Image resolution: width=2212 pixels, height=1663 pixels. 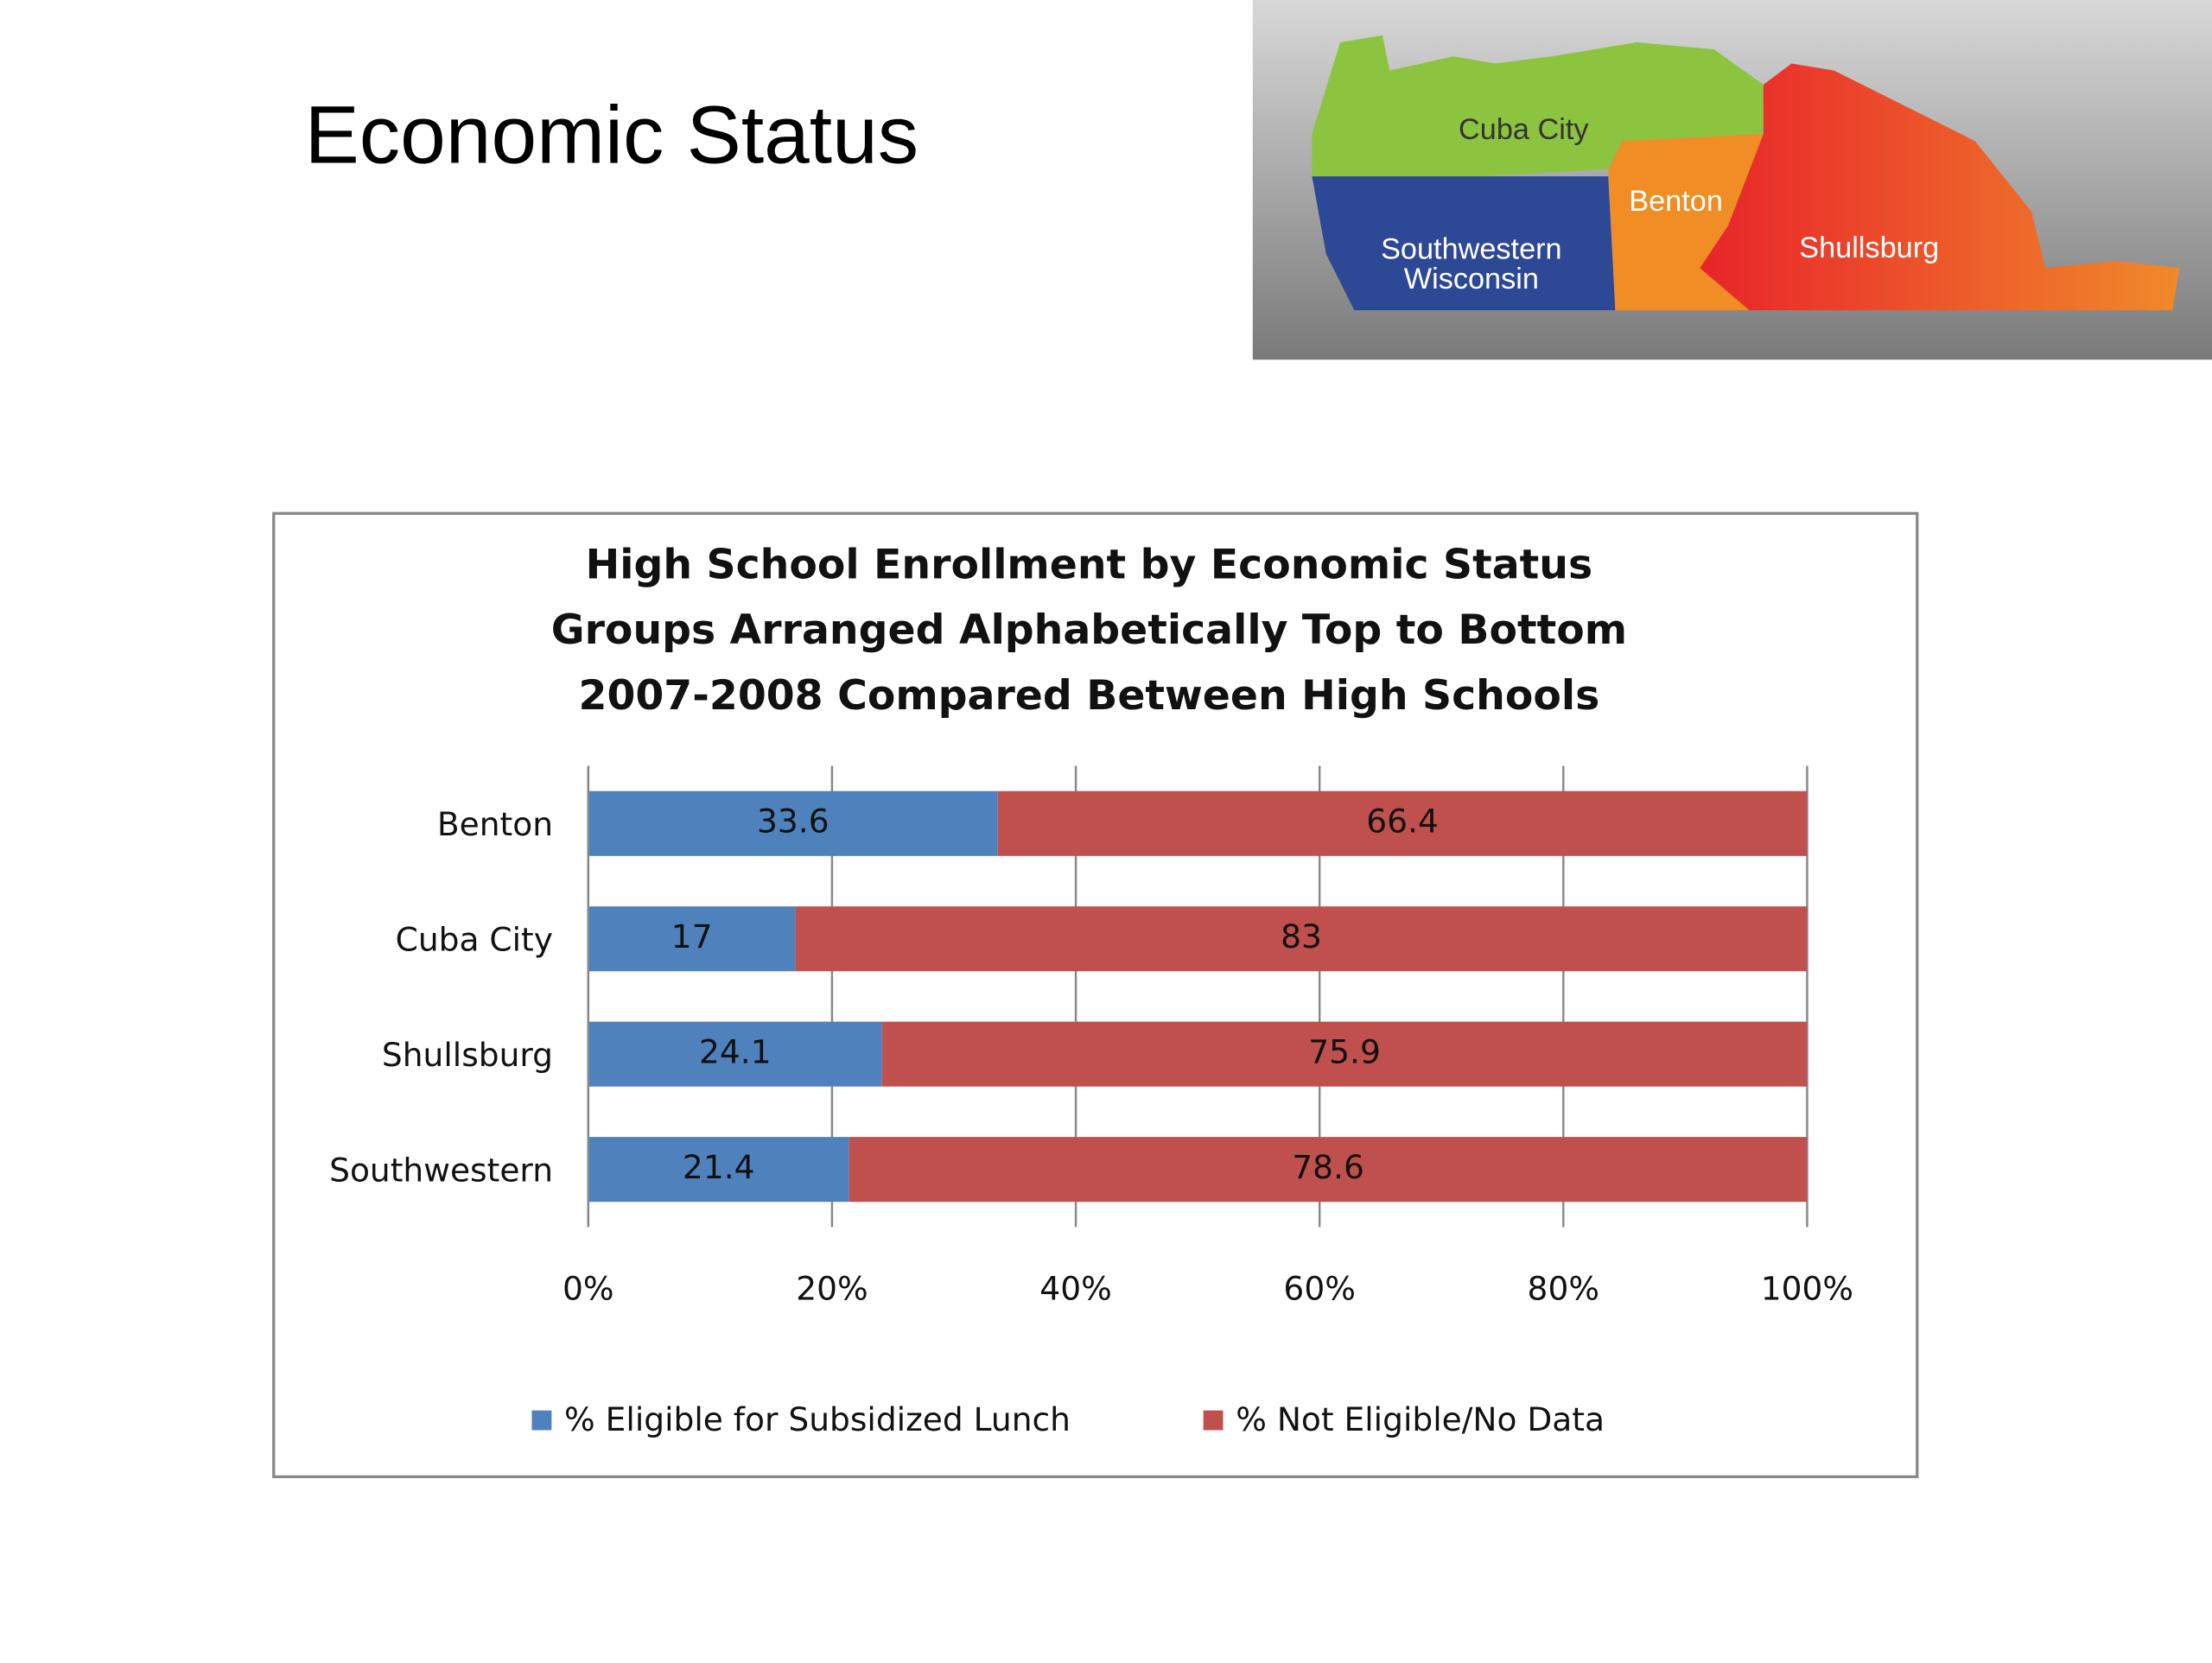 What do you see at coordinates (719, 1167) in the screenshot?
I see `data-label: 21.4` at bounding box center [719, 1167].